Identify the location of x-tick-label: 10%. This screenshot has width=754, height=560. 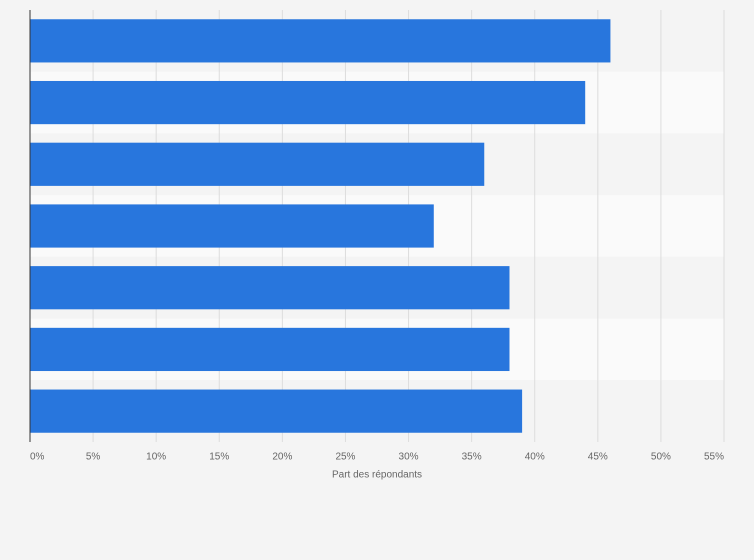
(156, 457).